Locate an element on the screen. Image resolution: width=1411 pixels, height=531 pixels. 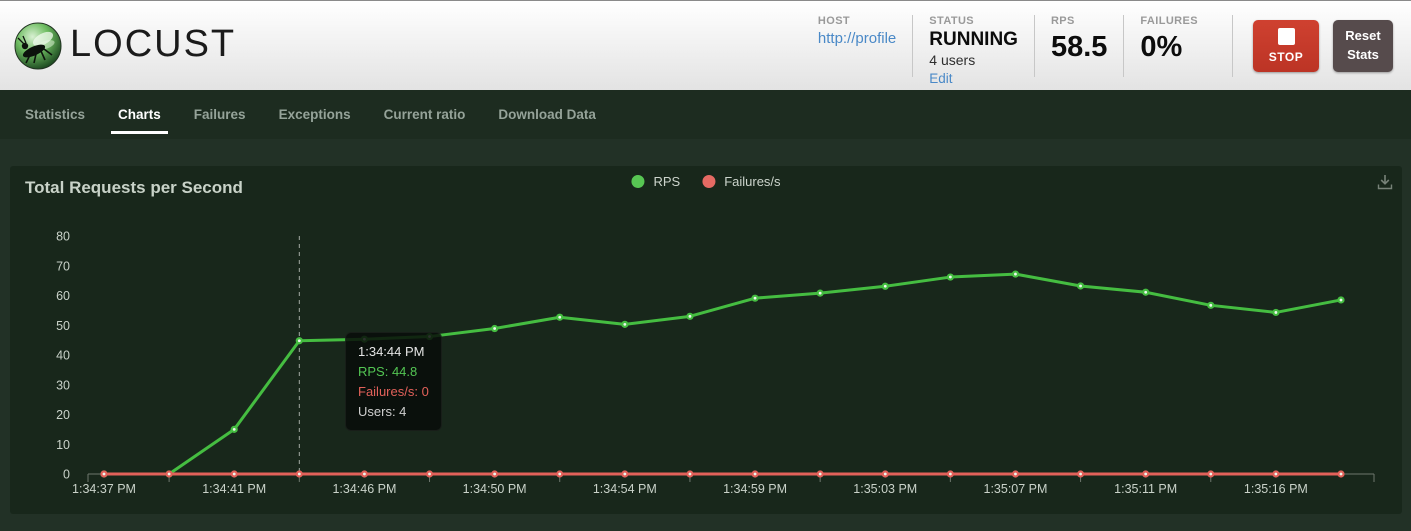
svg-text: 70 is located at coordinates (63, 266).